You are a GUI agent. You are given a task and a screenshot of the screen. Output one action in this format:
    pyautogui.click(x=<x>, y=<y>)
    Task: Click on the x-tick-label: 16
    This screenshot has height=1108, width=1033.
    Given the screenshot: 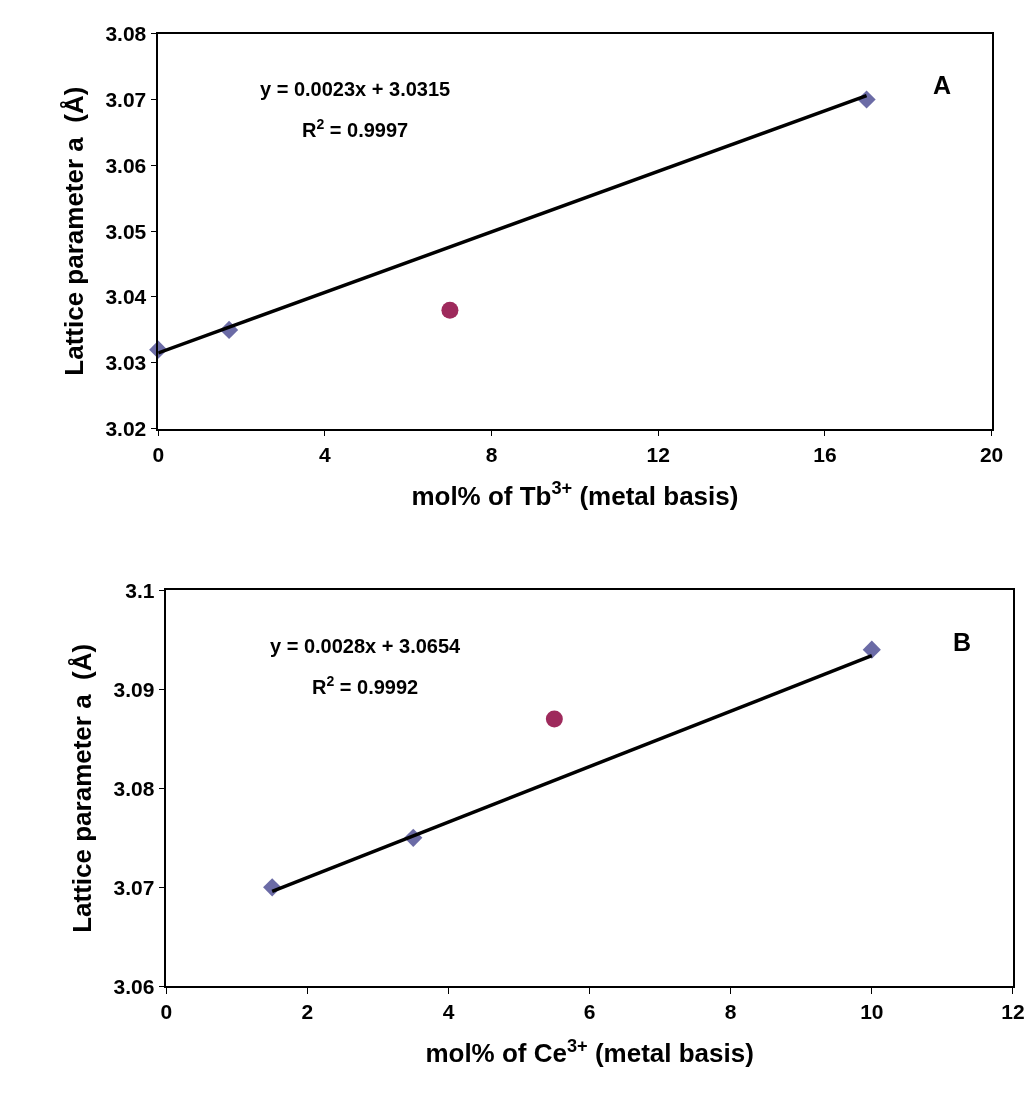 What is the action you would take?
    pyautogui.click(x=825, y=454)
    